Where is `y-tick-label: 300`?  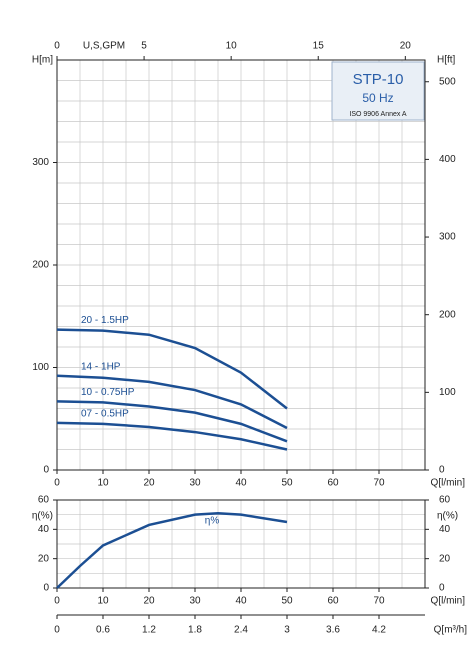 y-tick-label: 300 is located at coordinates (40, 162).